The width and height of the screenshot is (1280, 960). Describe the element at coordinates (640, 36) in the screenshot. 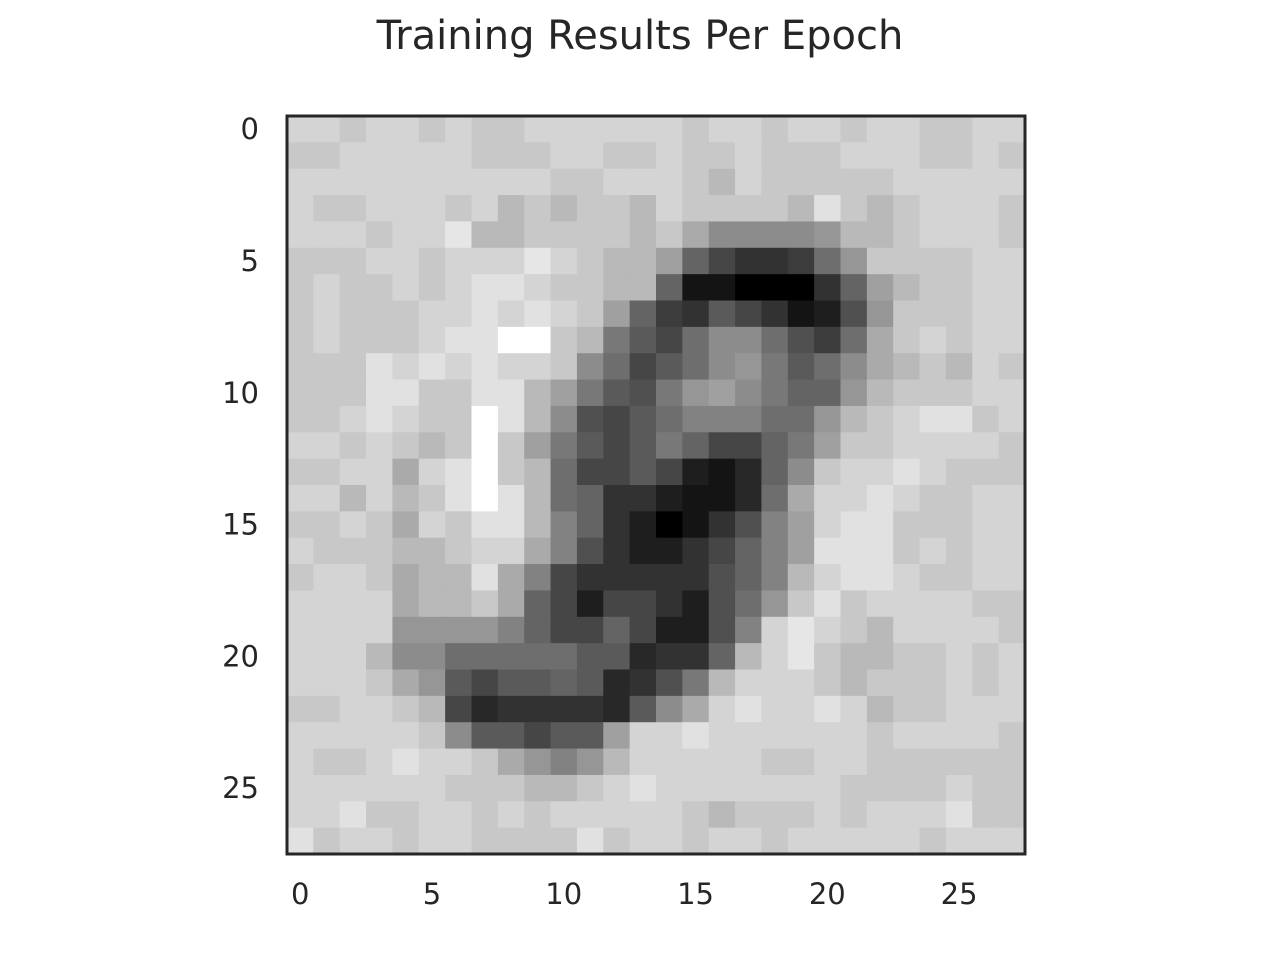

I see `chart-title: Training Results Per Epoch` at that location.